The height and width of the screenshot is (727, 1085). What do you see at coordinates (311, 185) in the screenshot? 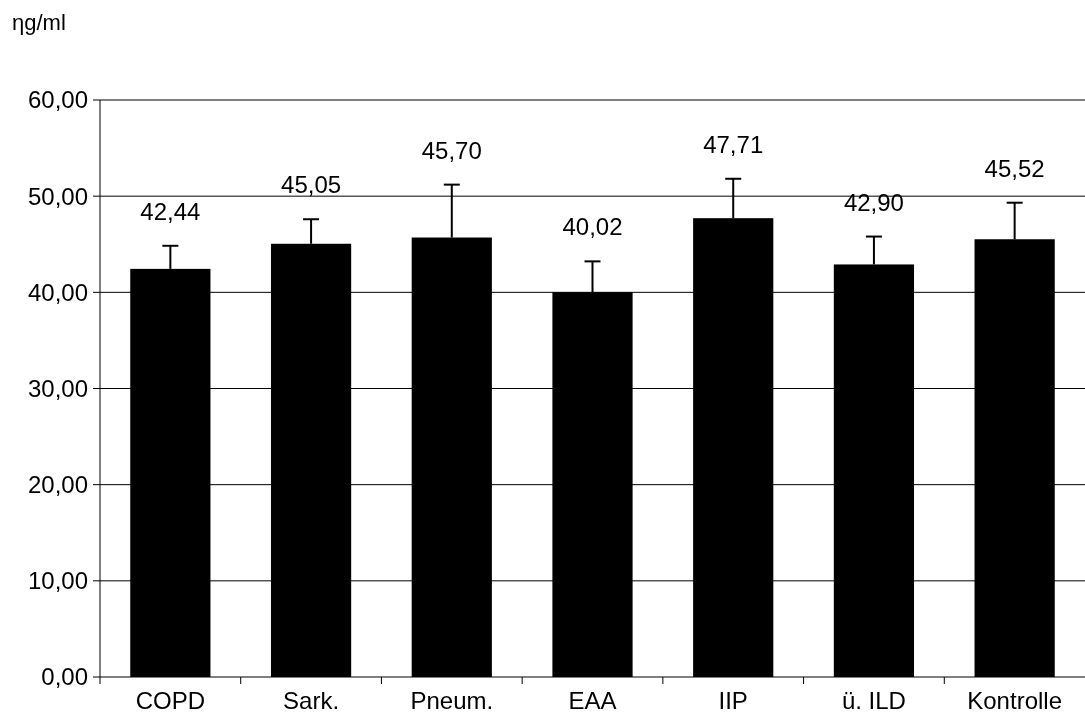
I see `data-label: 45,05` at bounding box center [311, 185].